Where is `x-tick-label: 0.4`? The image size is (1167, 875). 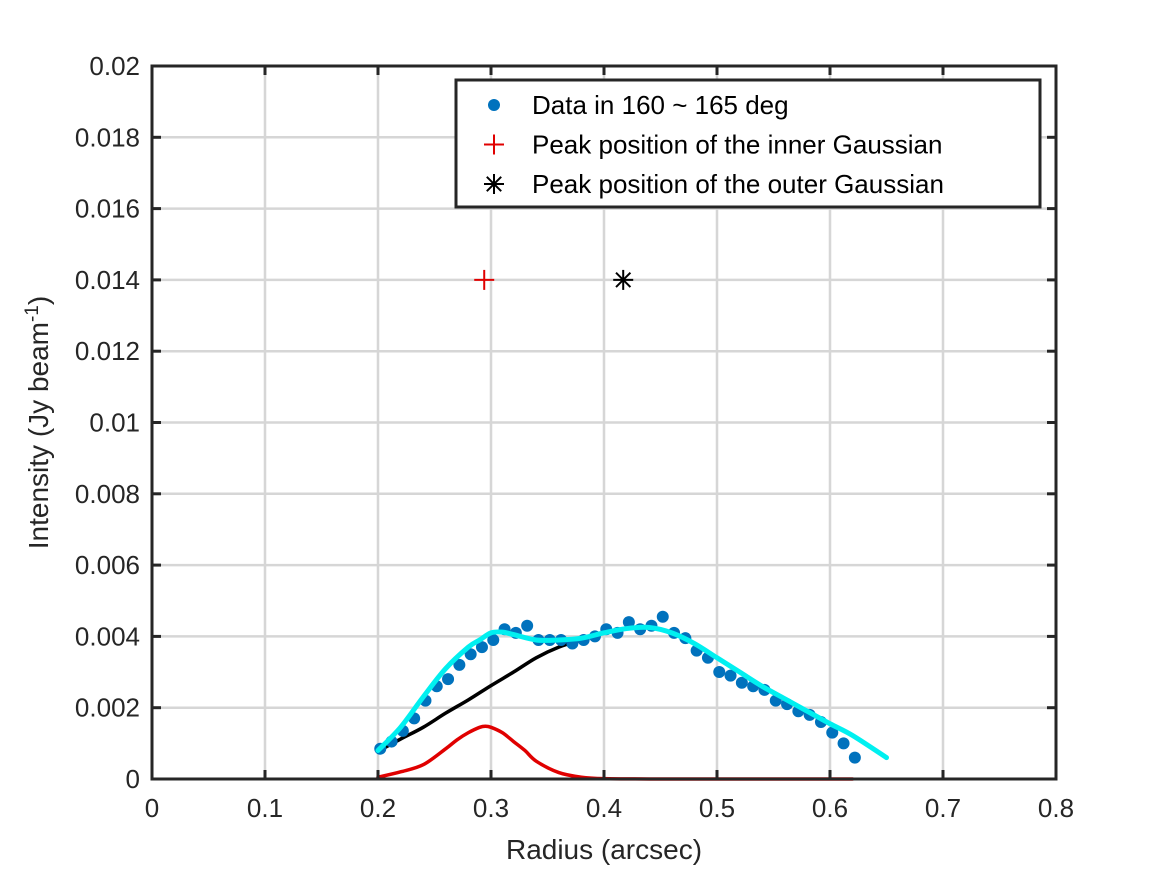
x-tick-label: 0.4 is located at coordinates (604, 808).